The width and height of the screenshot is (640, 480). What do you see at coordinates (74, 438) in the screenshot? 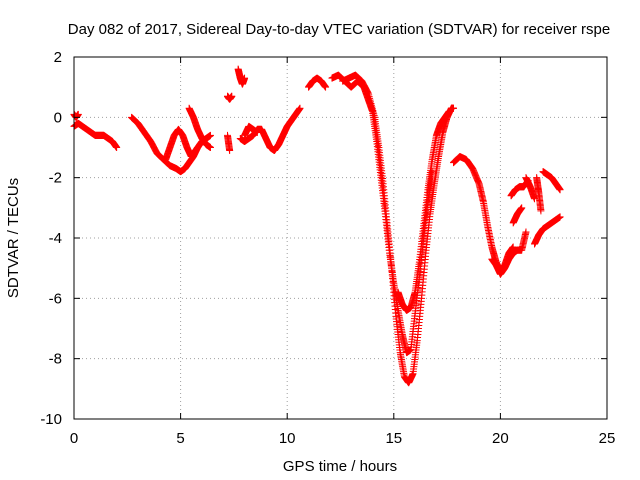
I see `x-tick-label: 0` at bounding box center [74, 438].